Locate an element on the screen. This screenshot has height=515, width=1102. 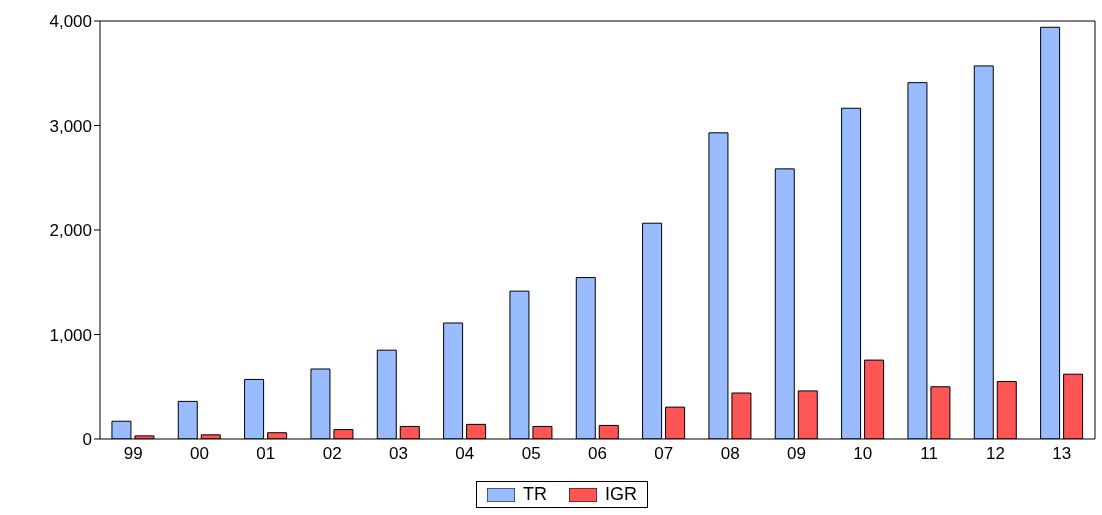
x-tick-label: 08 is located at coordinates (730, 454).